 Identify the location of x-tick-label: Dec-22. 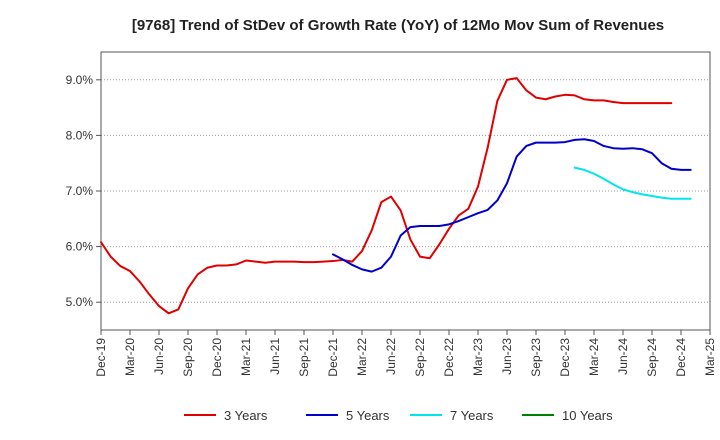
(449, 357).